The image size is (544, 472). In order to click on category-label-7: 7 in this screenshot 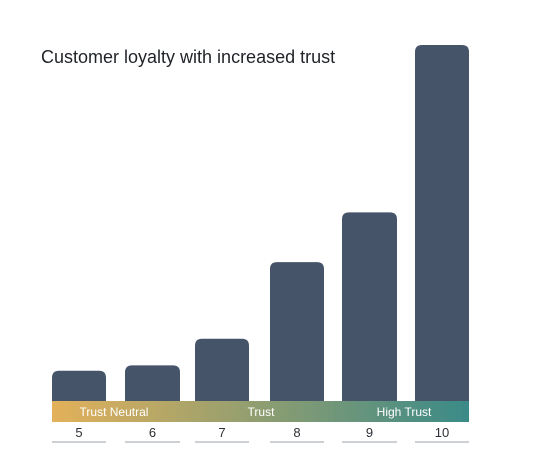, I will do `click(221, 432)`.